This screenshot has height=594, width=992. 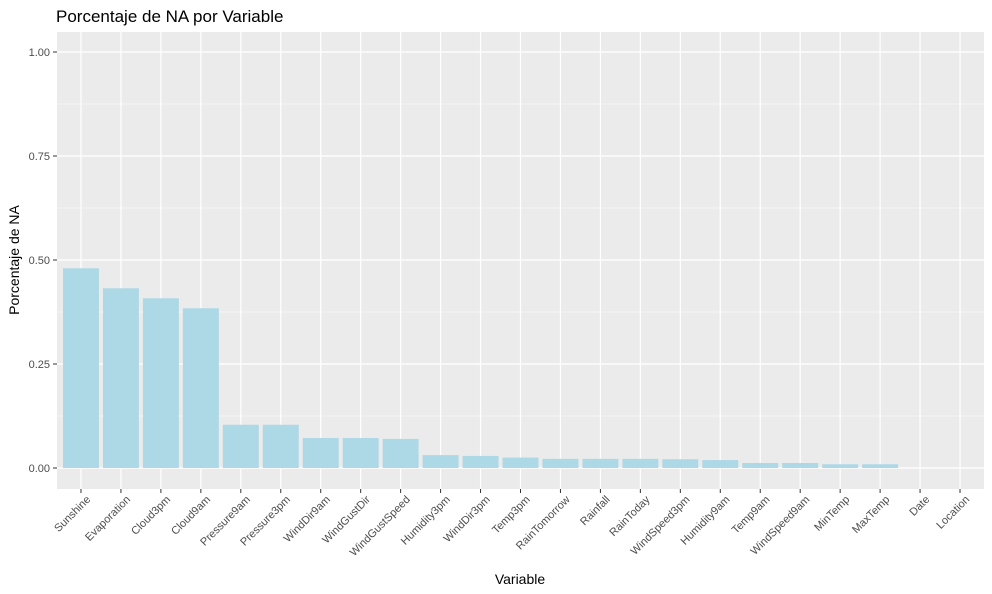 What do you see at coordinates (151, 516) in the screenshot?
I see `x-tick-label: Cloud3pm` at bounding box center [151, 516].